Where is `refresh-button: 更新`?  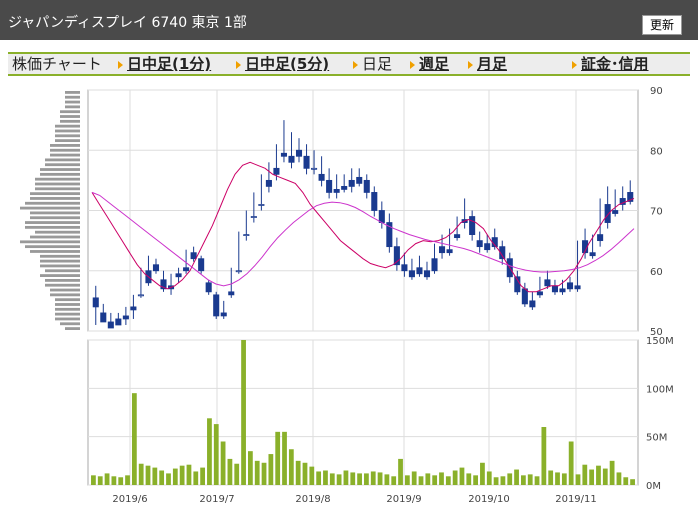 refresh-button: 更新 is located at coordinates (662, 25).